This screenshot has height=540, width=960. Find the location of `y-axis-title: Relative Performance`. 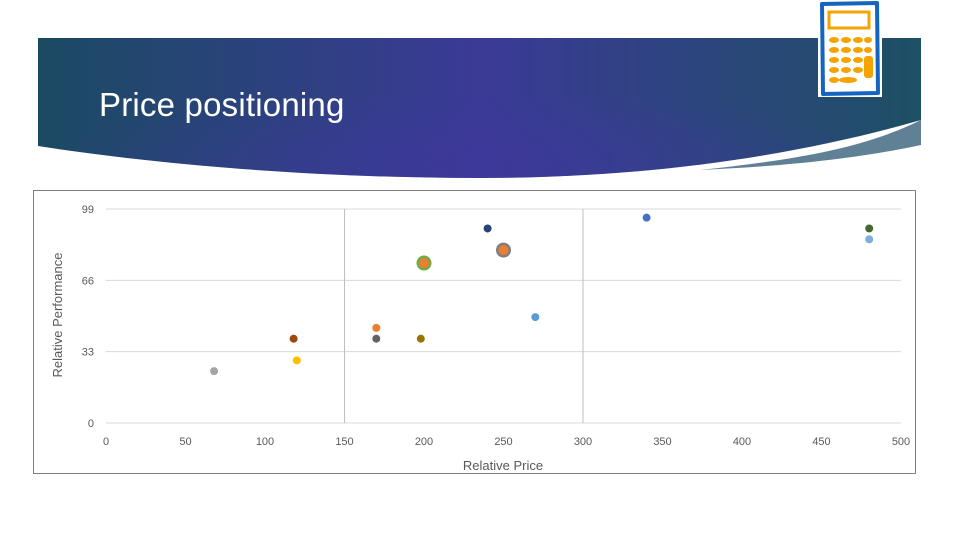

y-axis-title: Relative Performance is located at coordinates (57, 315).